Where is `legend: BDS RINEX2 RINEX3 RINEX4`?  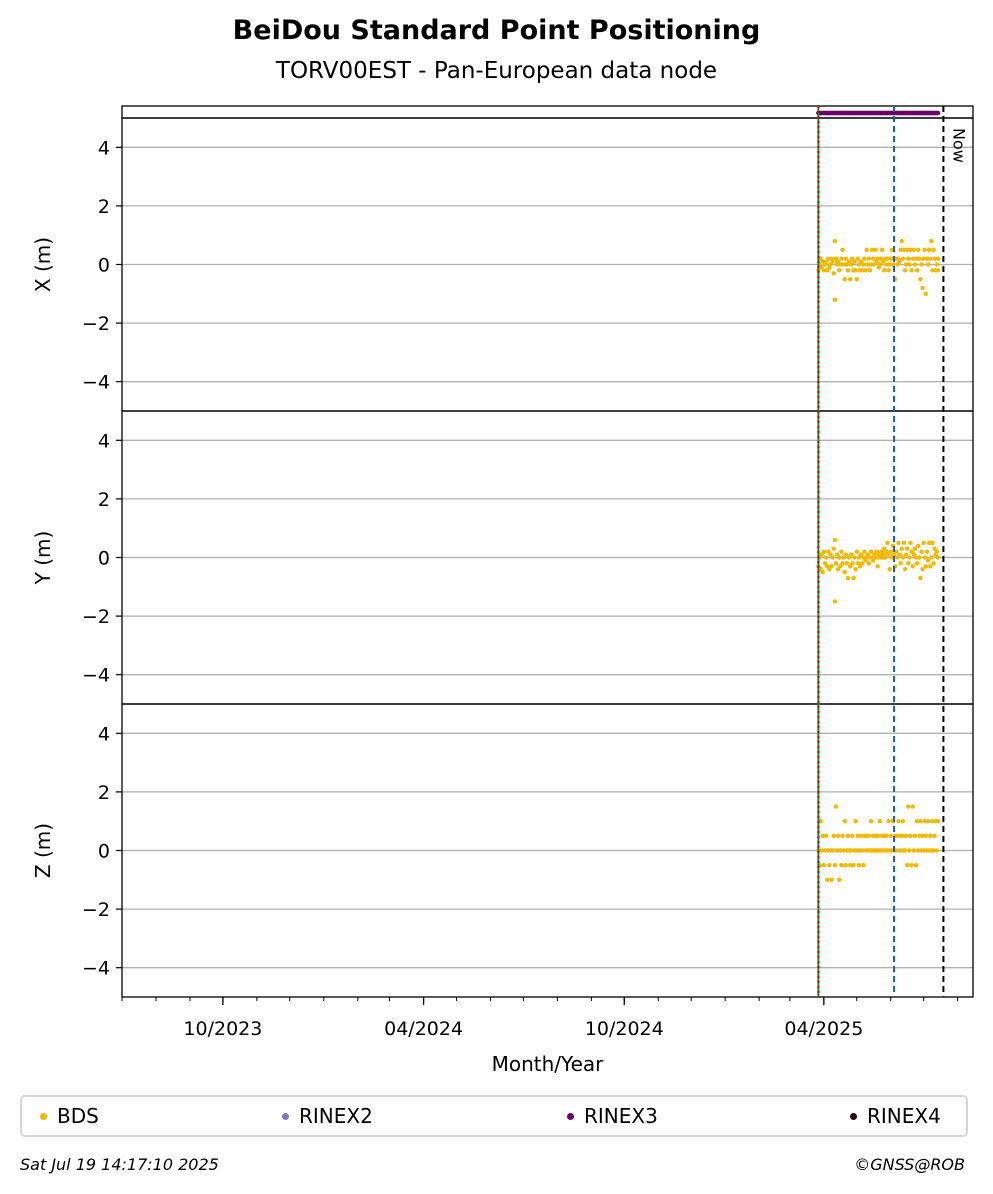 legend: BDS RINEX2 RINEX3 RINEX4 is located at coordinates (494, 1116).